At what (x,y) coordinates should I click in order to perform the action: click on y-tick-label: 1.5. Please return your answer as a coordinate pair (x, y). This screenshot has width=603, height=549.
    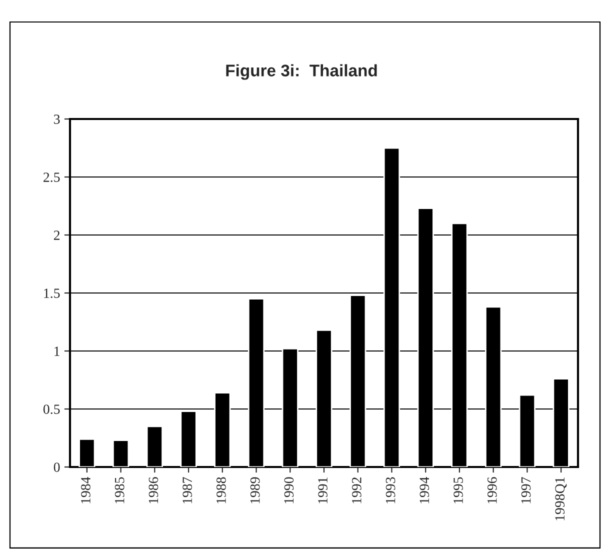
    Looking at the image, I should click on (52, 293).